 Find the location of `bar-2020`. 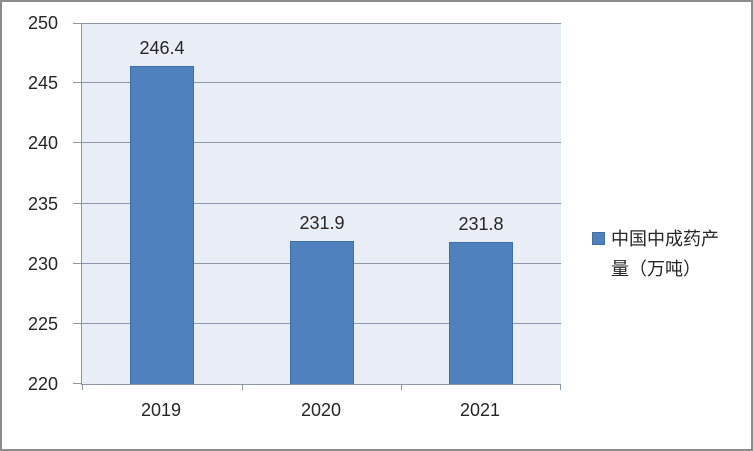

bar-2020 is located at coordinates (322, 312).